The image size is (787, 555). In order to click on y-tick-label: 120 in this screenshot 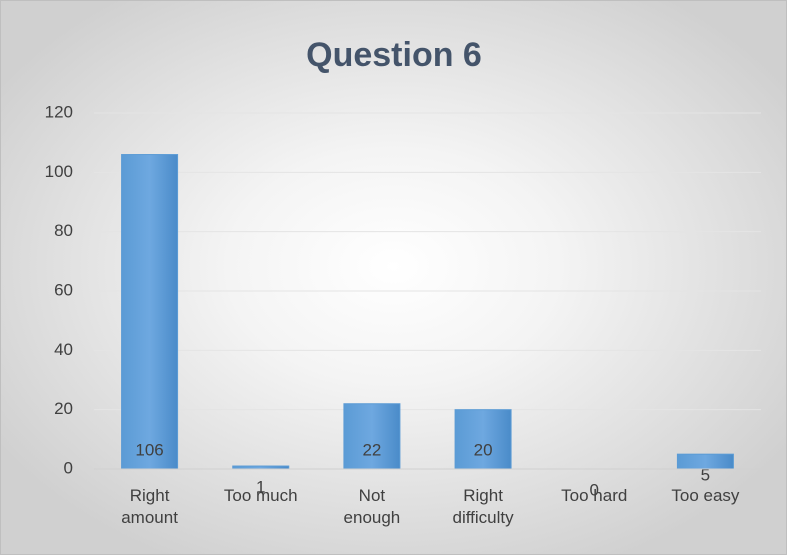, I will do `click(59, 111)`.